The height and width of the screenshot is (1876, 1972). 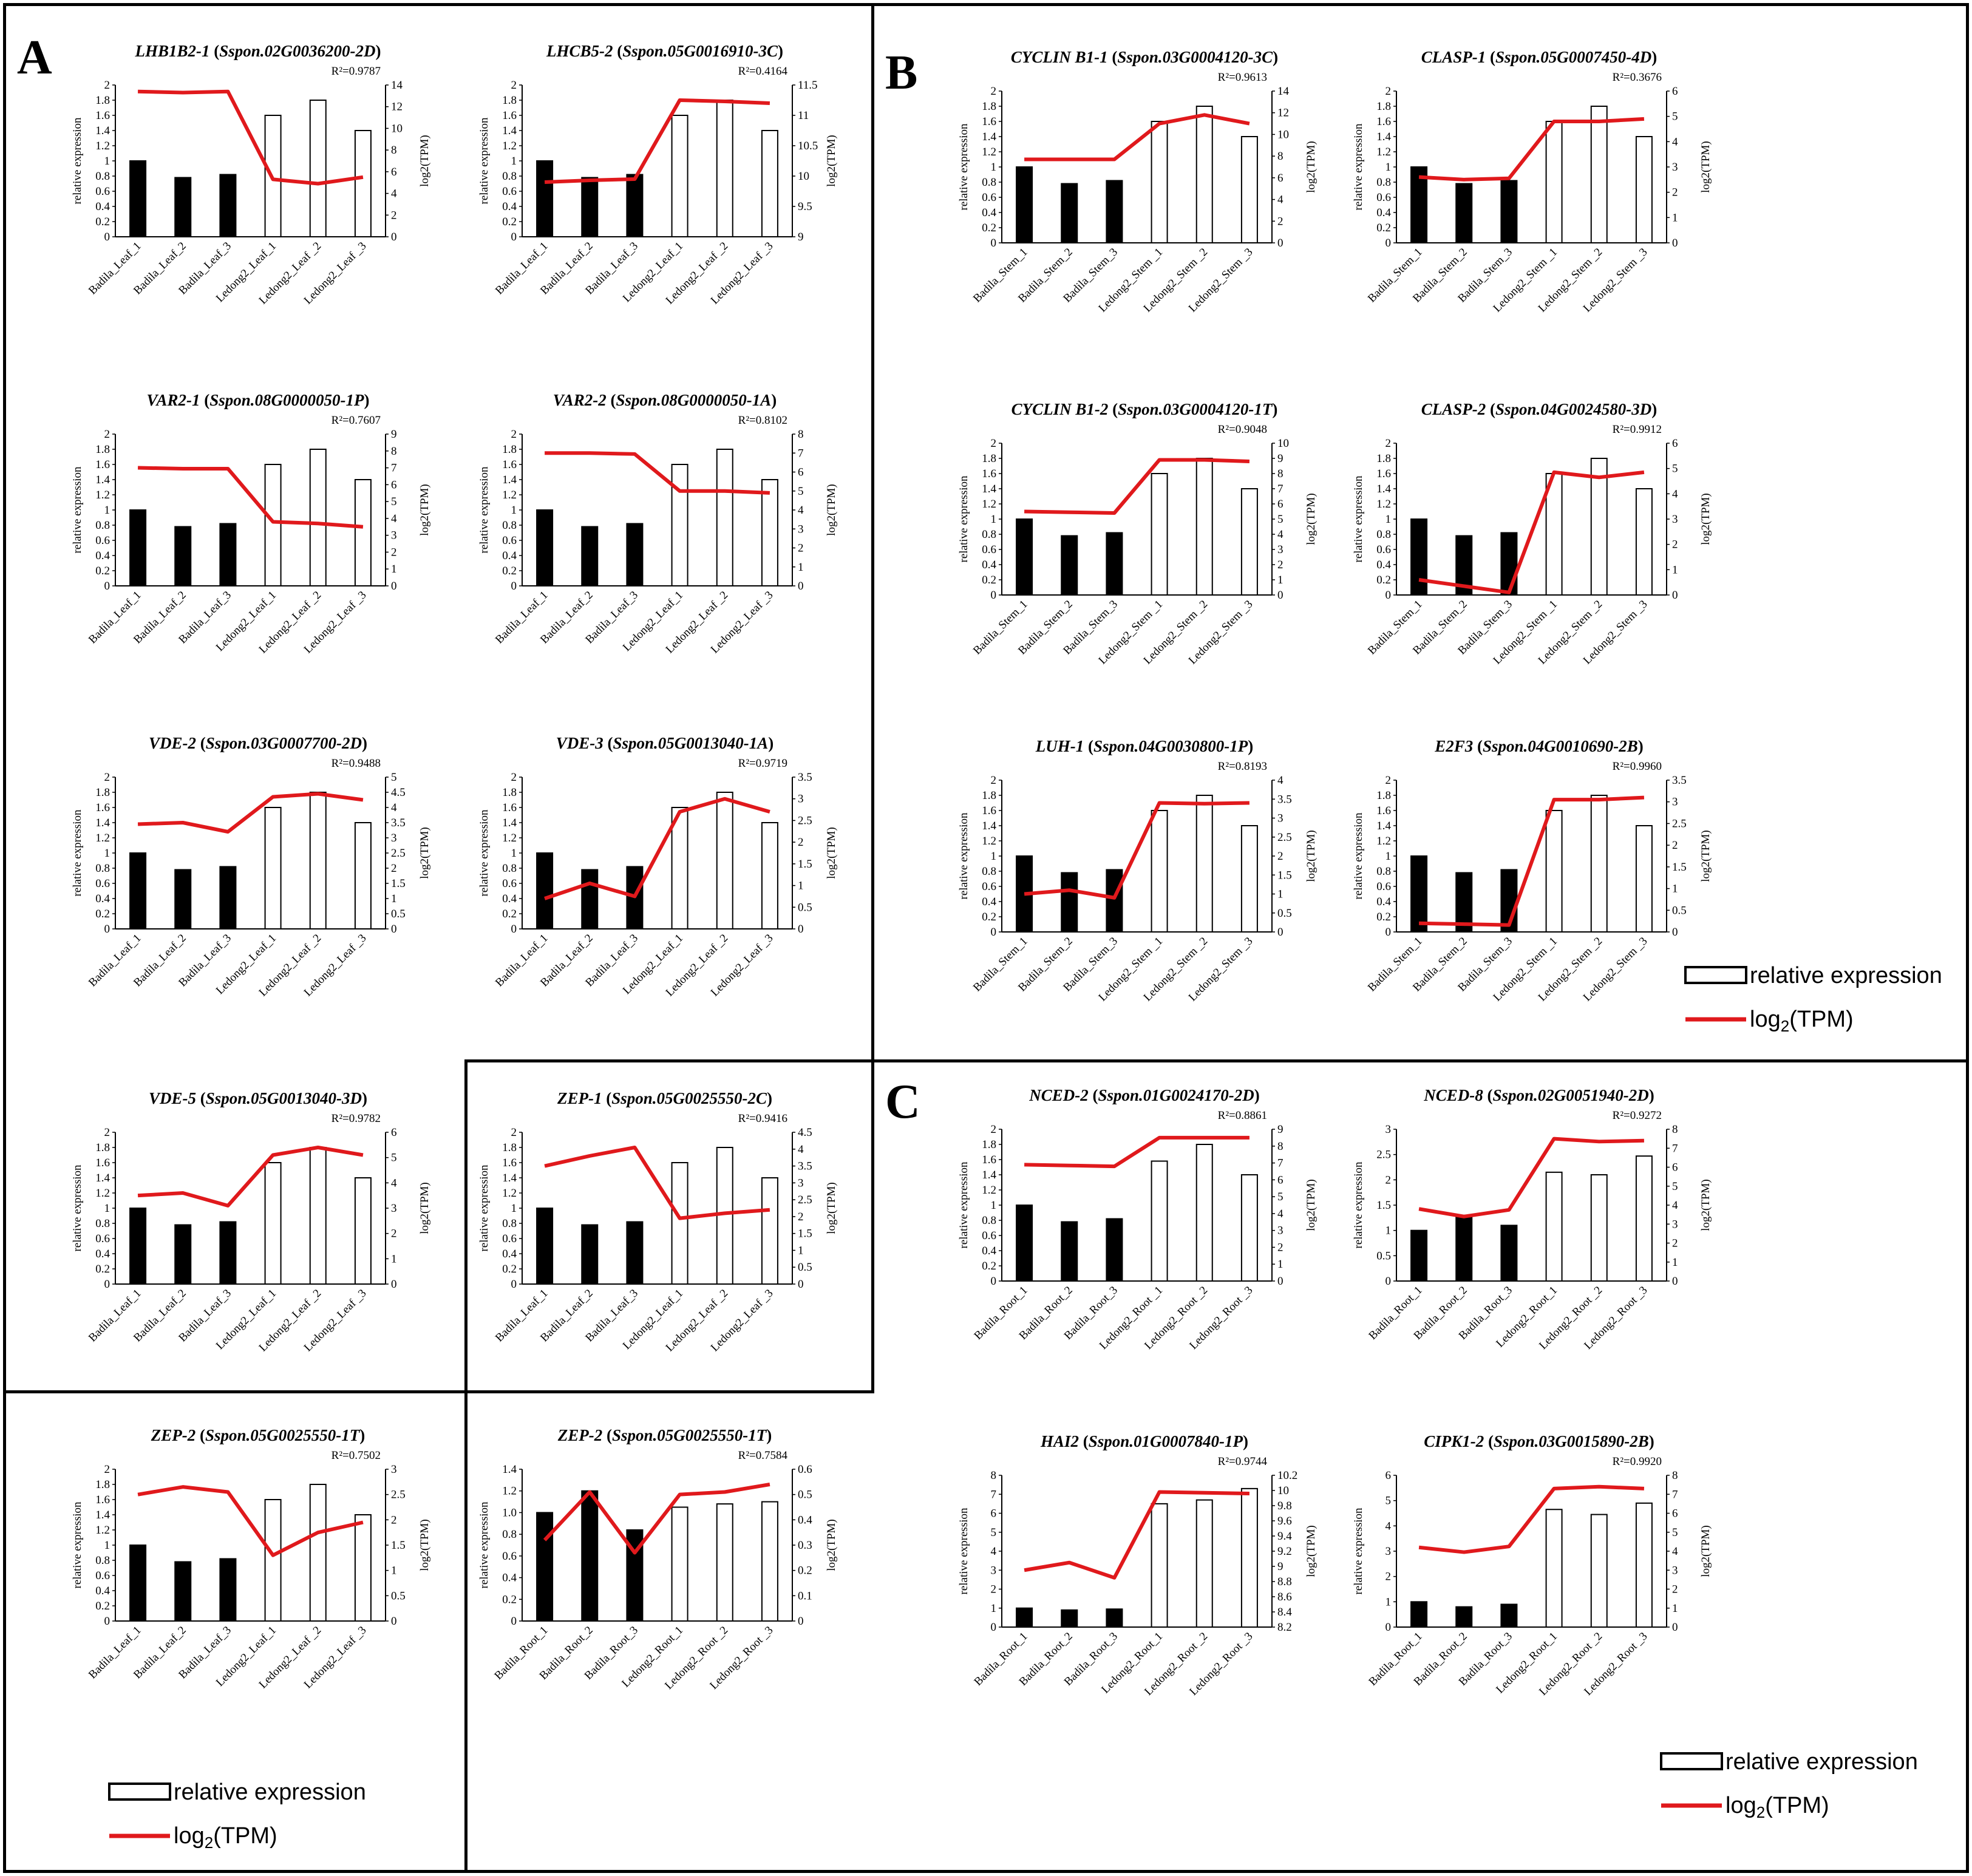 I want to click on right-tick-label: 2, so click(x=394, y=215).